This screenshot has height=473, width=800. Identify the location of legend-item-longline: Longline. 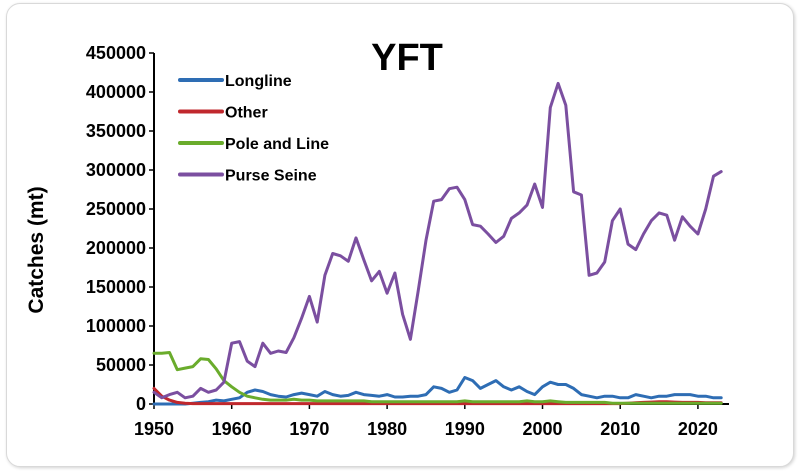
(235, 81).